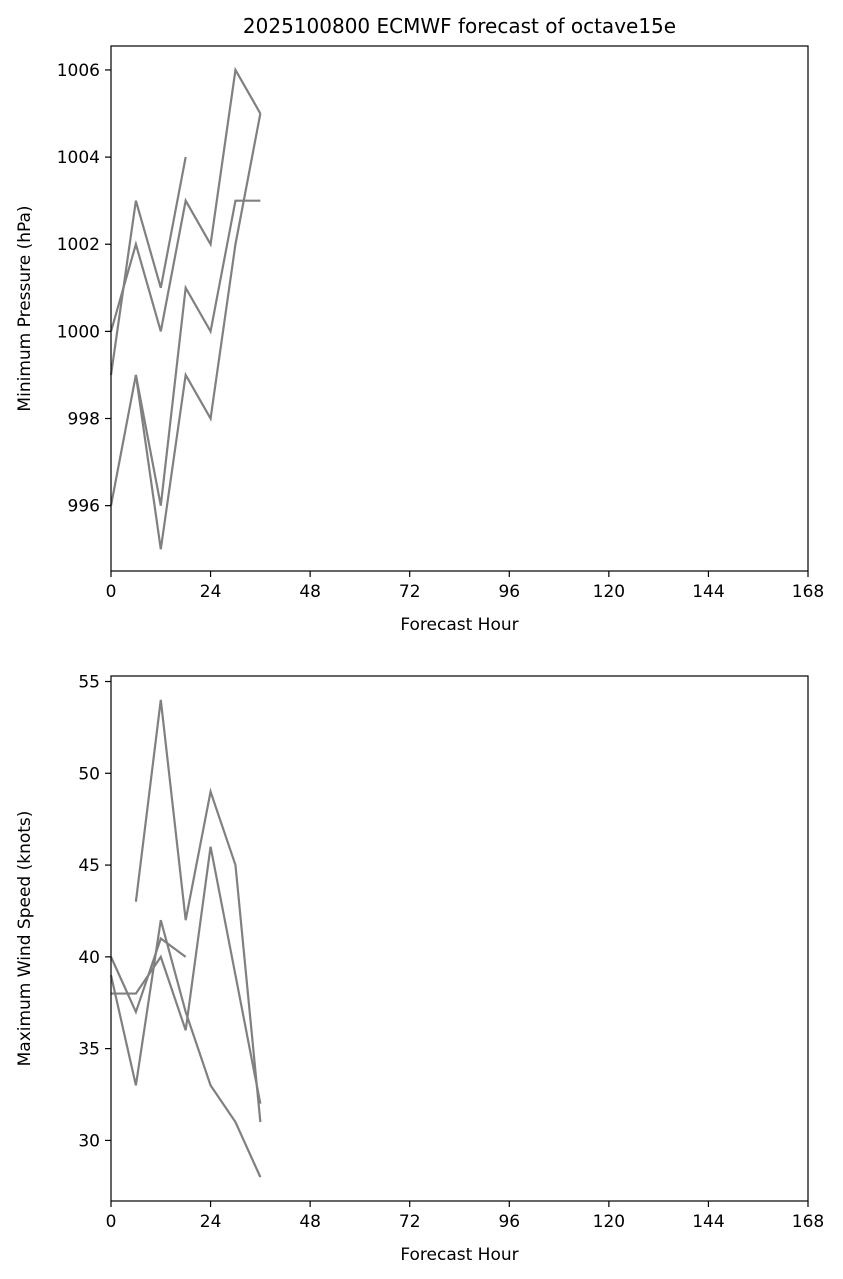 This screenshot has height=1279, width=843. What do you see at coordinates (89, 1141) in the screenshot?
I see `y-tick-label: 30` at bounding box center [89, 1141].